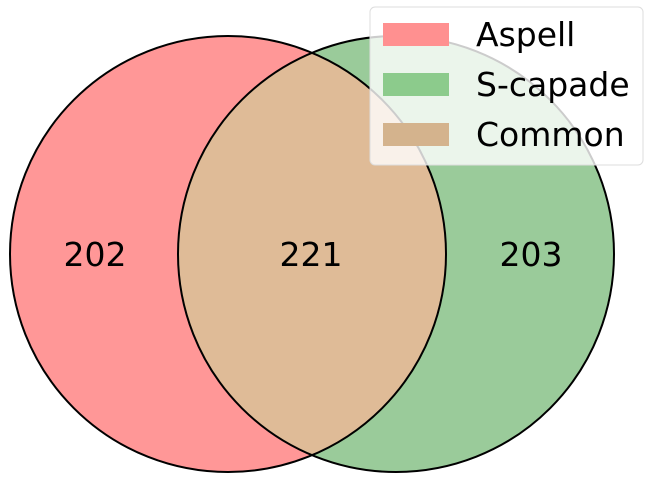 This screenshot has width=653, height=484. What do you see at coordinates (531, 254) in the screenshot?
I see `s-capade-only-count: 203` at bounding box center [531, 254].